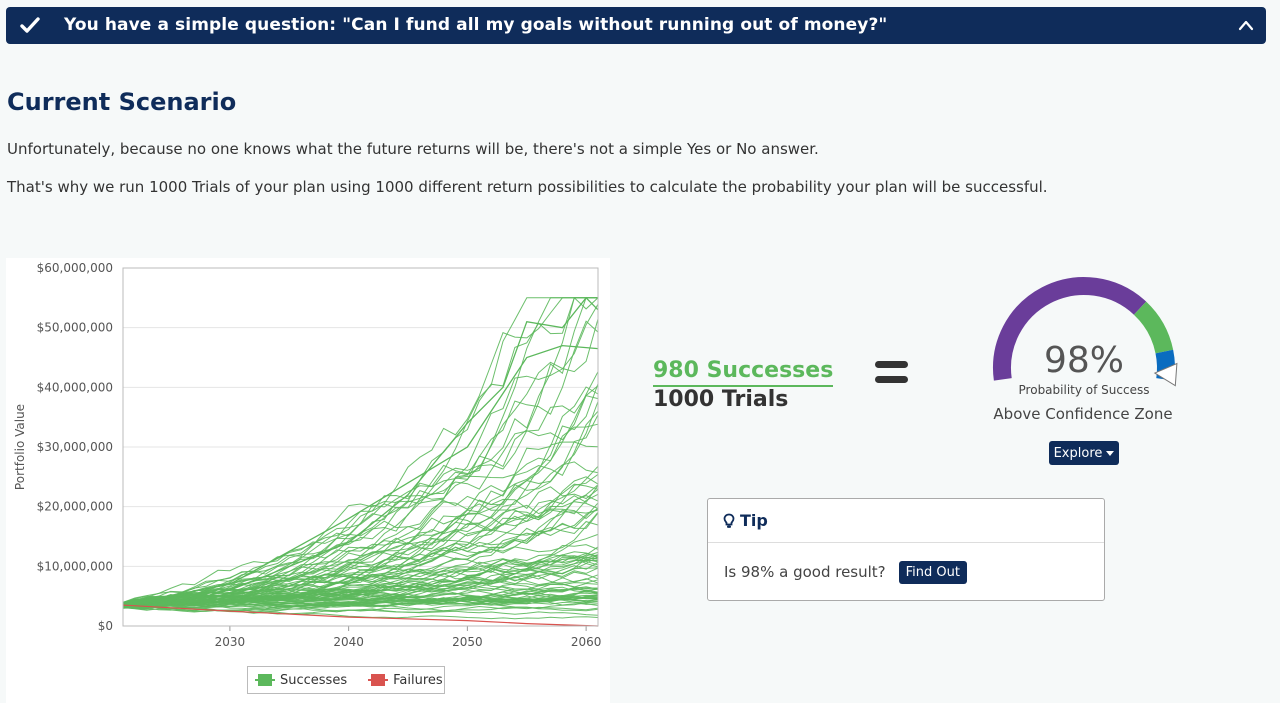  Describe the element at coordinates (932, 572) in the screenshot. I see `find-out-button: Find Out` at that location.